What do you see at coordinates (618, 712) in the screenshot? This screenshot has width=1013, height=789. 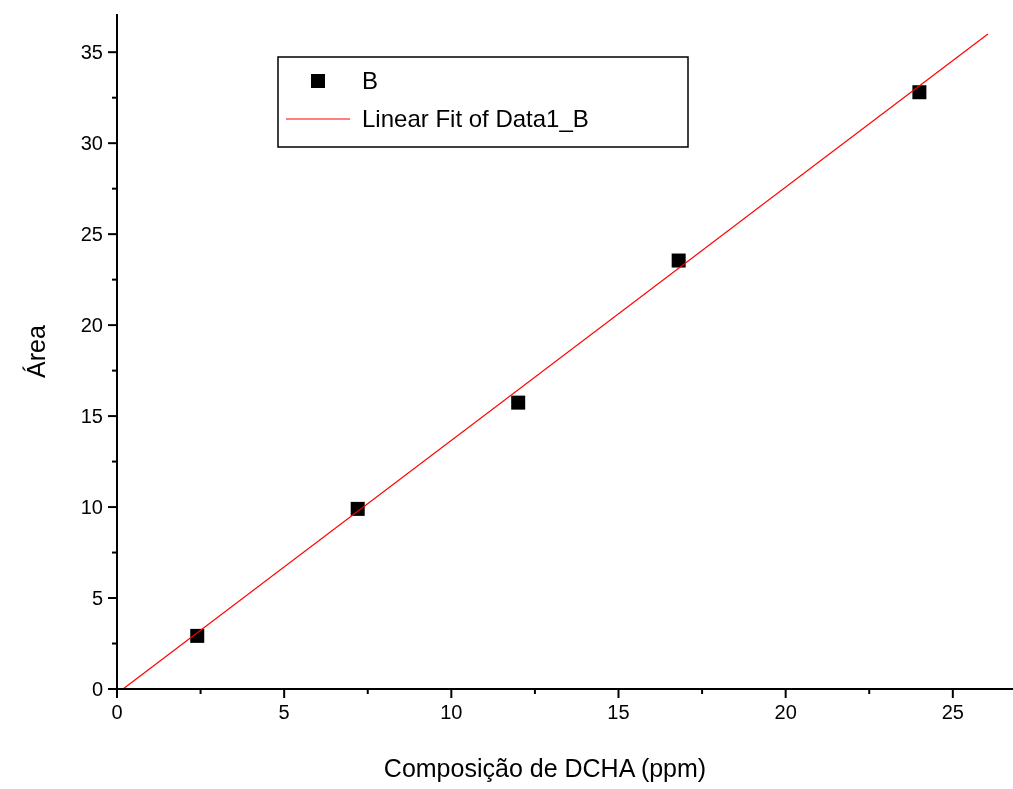 I see `x-tick-label: 15` at bounding box center [618, 712].